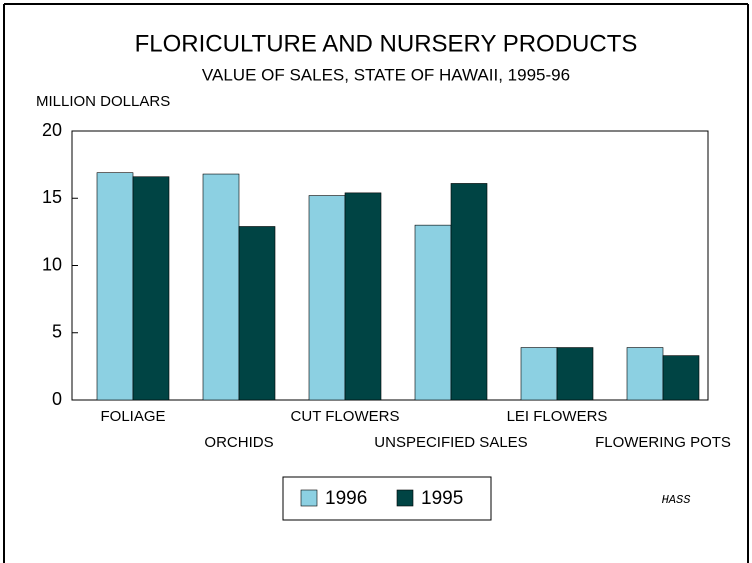 The width and height of the screenshot is (752, 563). Describe the element at coordinates (386, 74) in the screenshot. I see `chart-subtitle: VALUE OF SALES, STATE OF HAWAII, 1995-96` at that location.